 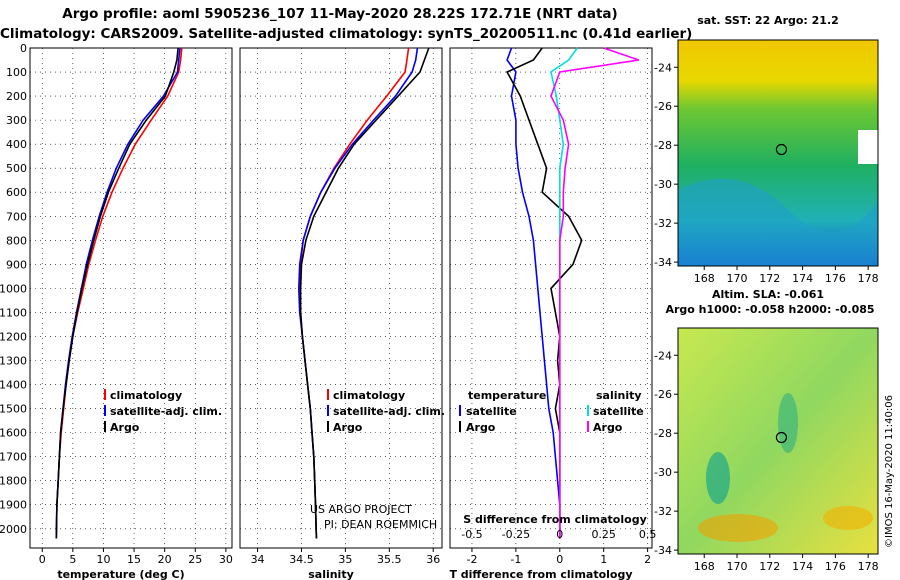 I want to click on annotation-pi: PI: DEAN ROEMMICH, so click(x=380, y=524).